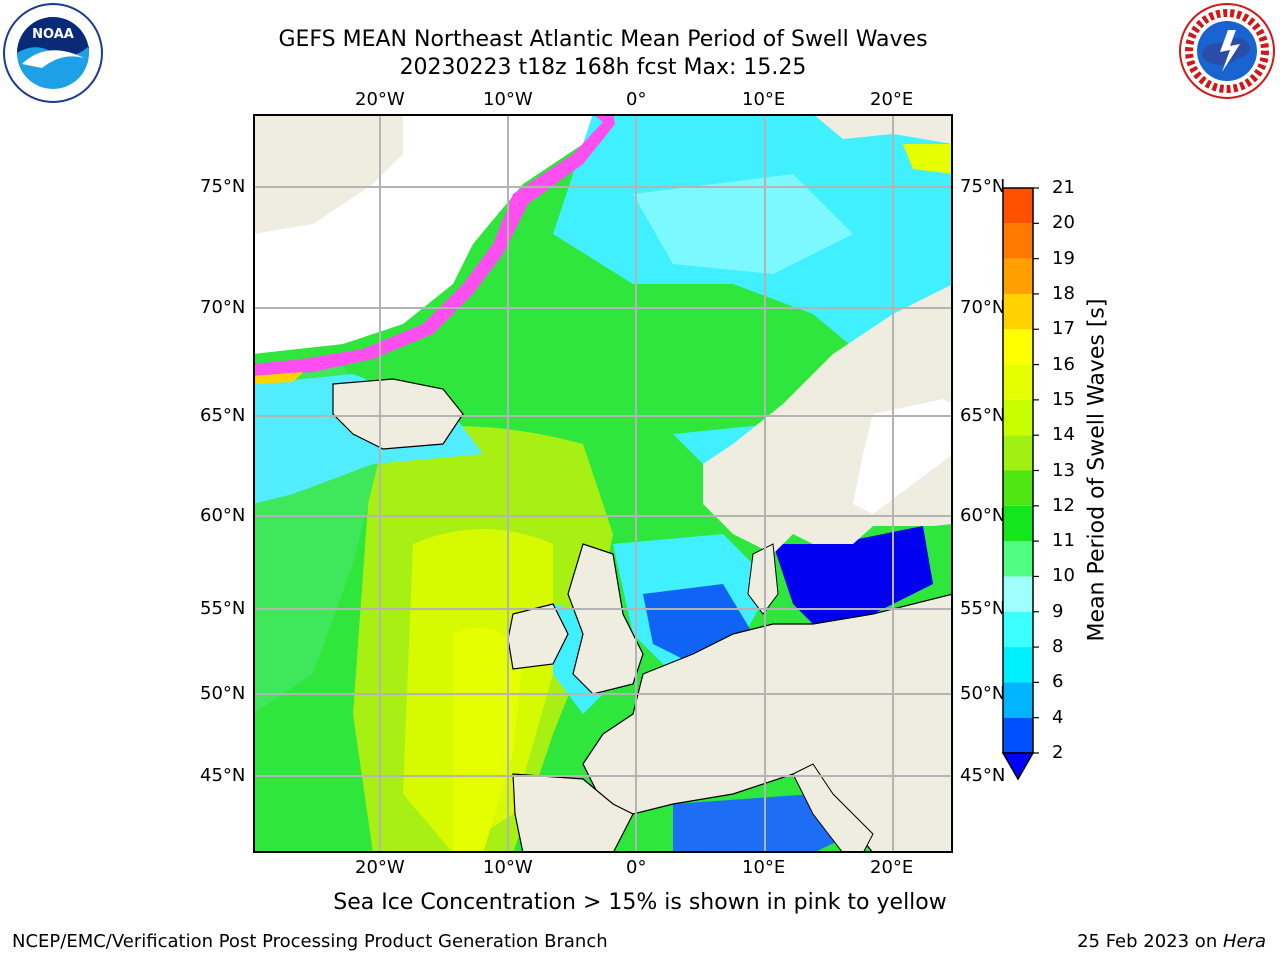 The image size is (1280, 960). I want to click on footer-date-text: 25 Feb 2023 on, so click(1150, 941).